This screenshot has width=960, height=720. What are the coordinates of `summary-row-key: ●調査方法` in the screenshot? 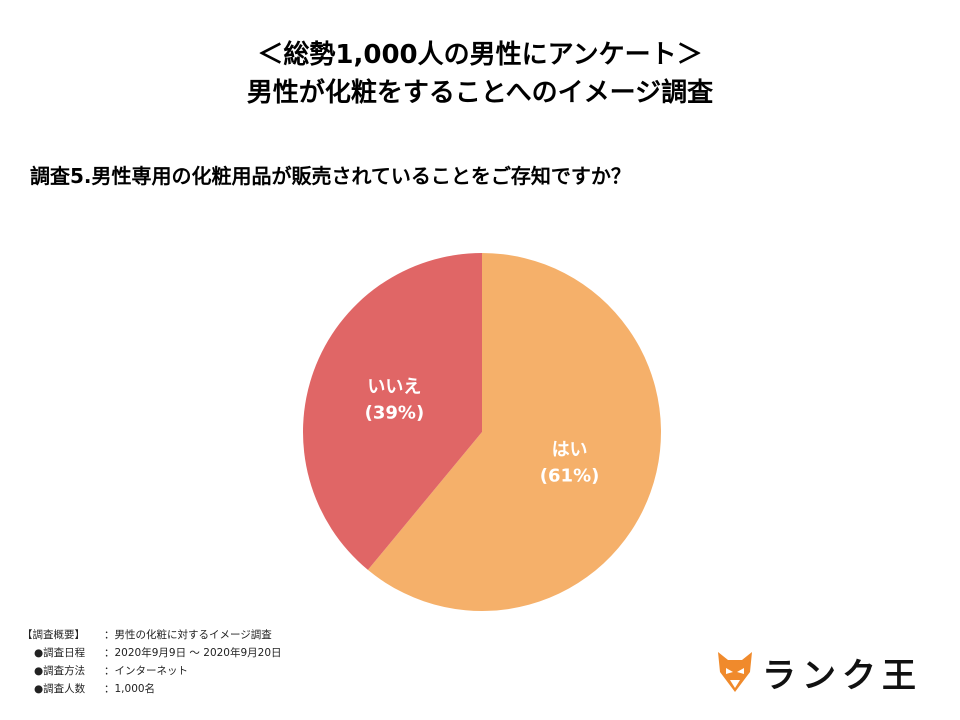 It's located at (60, 671).